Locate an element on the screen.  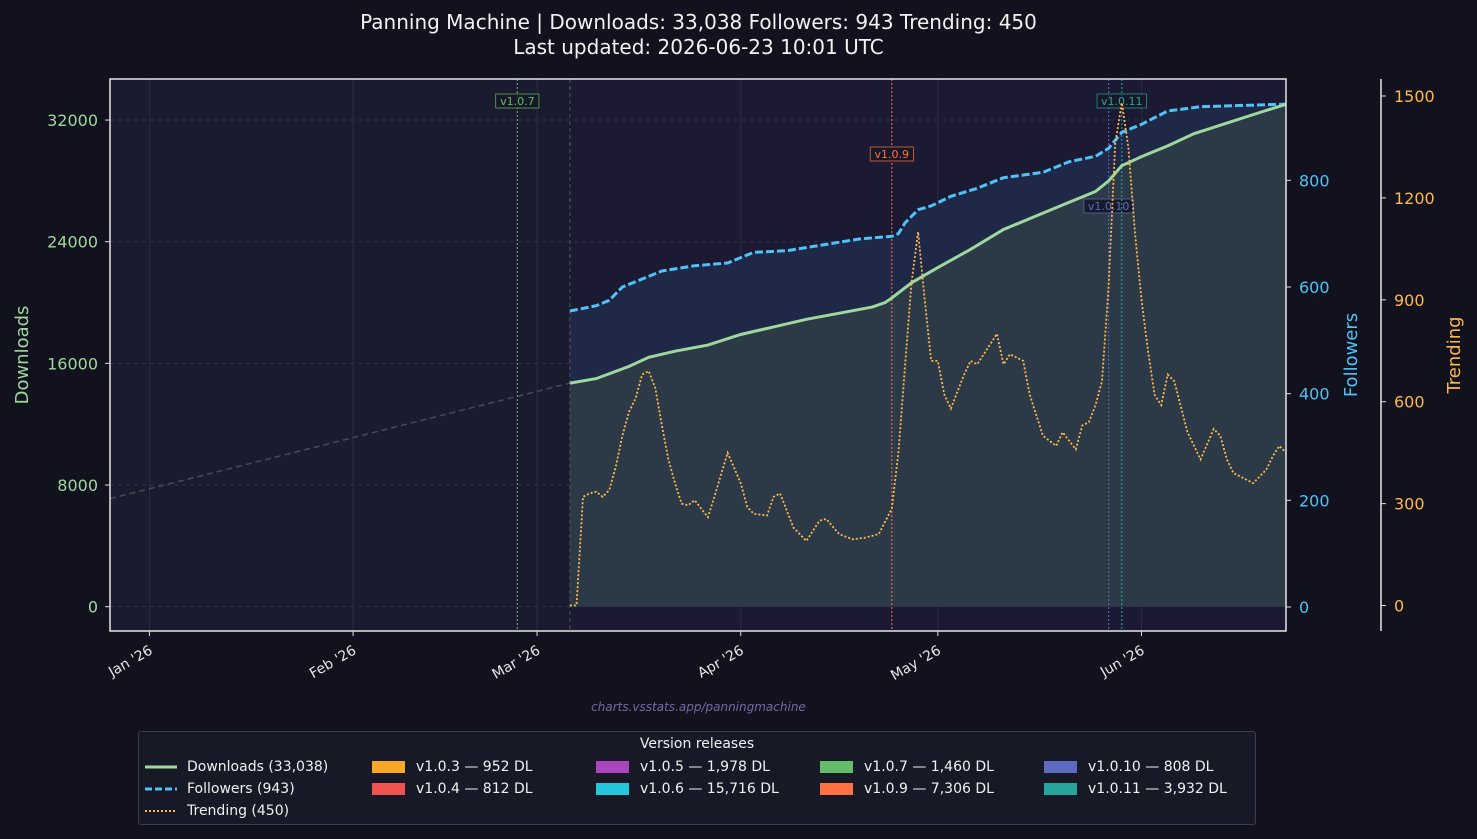
chart-subtitle: Last updated: 2026-06-23 10:01 UTC is located at coordinates (698, 47).